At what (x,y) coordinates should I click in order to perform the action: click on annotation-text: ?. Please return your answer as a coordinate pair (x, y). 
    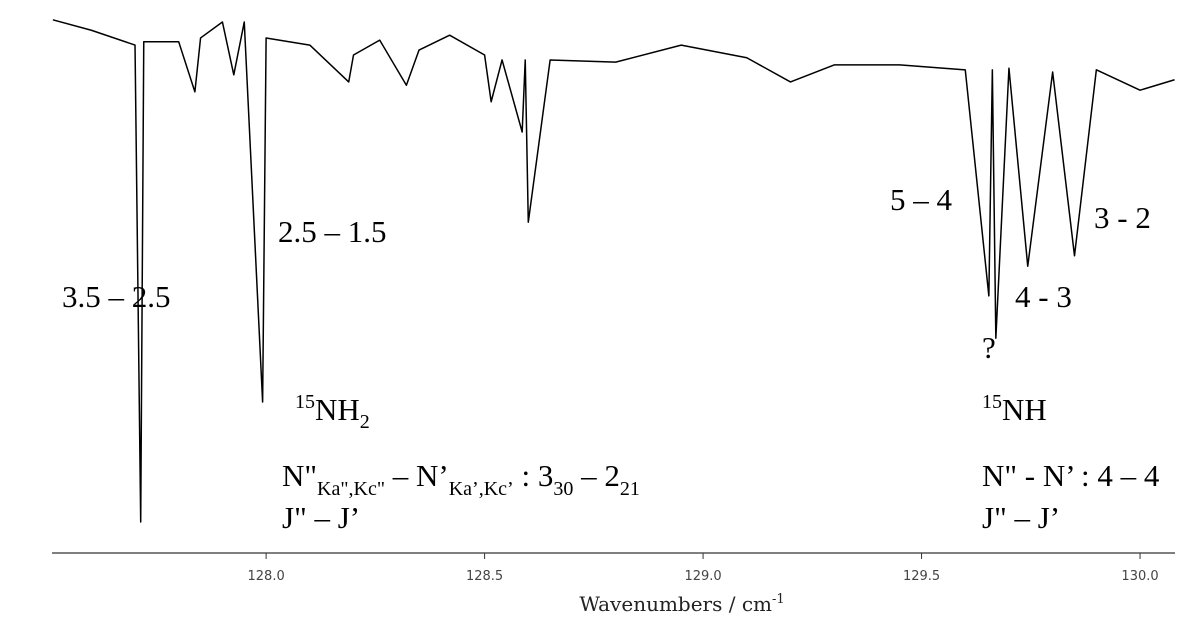
    Looking at the image, I should click on (989, 347).